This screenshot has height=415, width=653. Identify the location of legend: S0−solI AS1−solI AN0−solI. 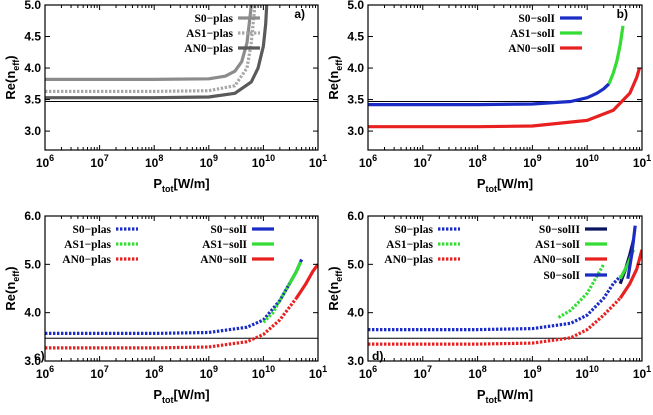
(545, 34).